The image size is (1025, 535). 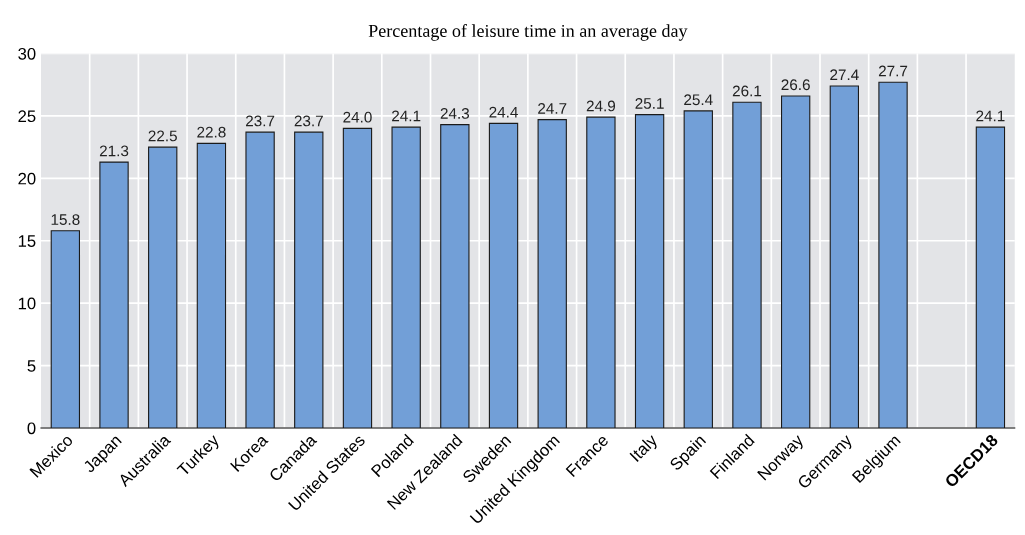 I want to click on data-label: 27.7, so click(x=893, y=71).